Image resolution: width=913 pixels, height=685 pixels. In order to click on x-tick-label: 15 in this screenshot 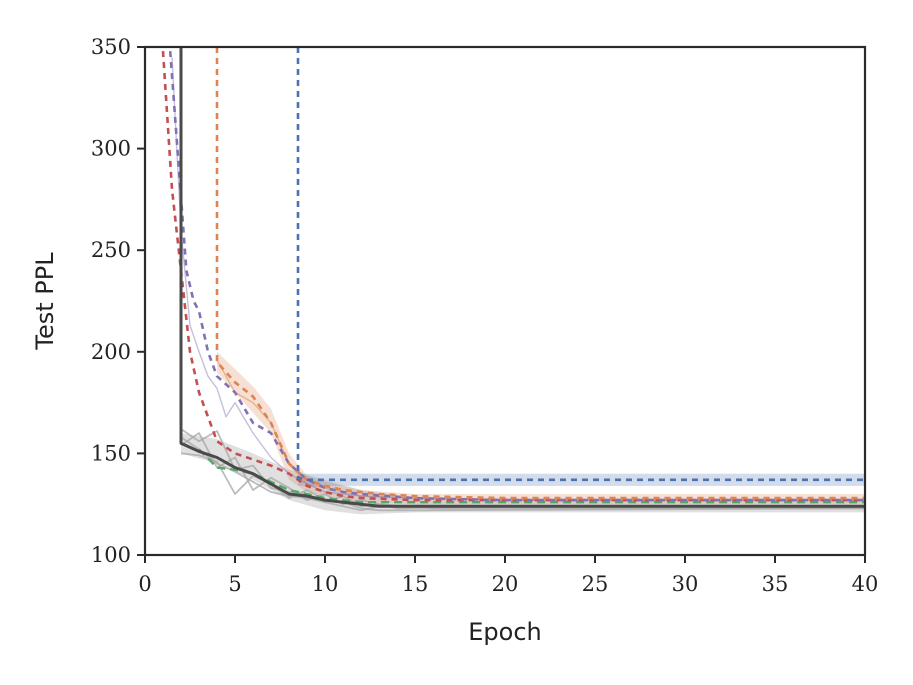, I will do `click(415, 584)`.